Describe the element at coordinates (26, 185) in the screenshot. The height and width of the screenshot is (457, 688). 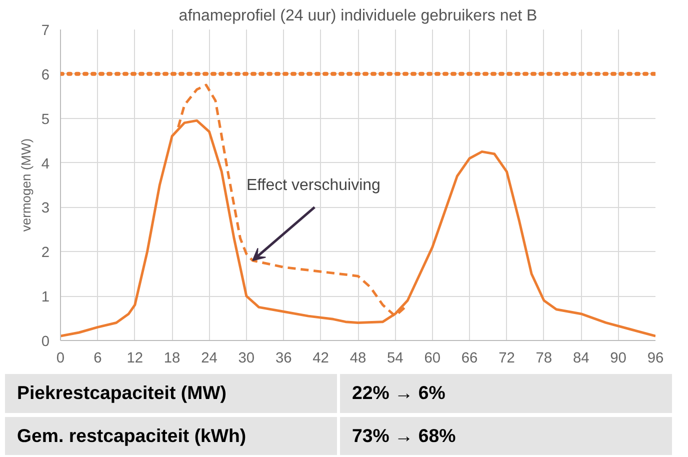
I see `y-axis-title: vermogen (MW)` at that location.